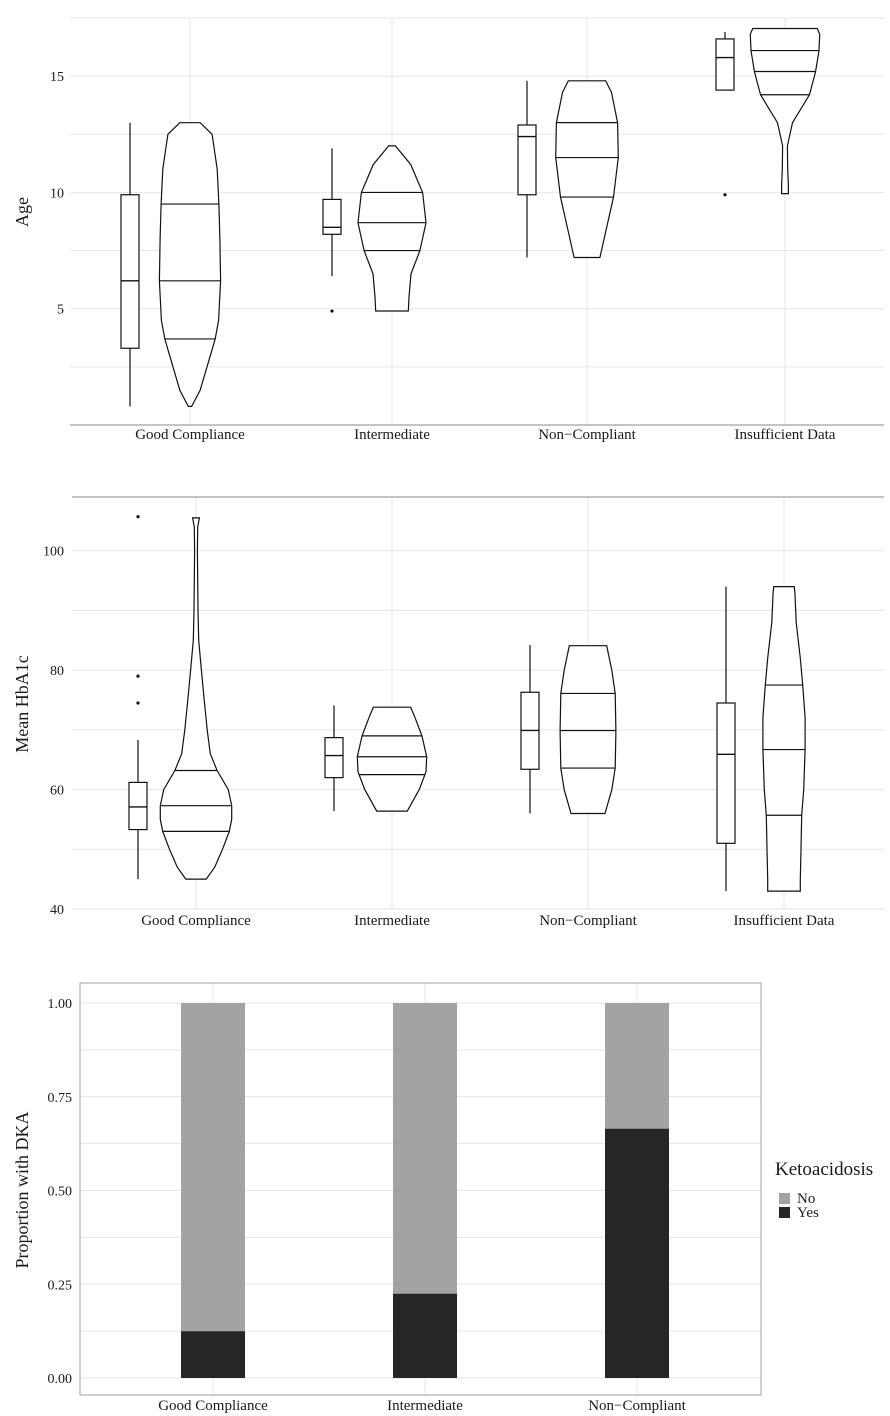 The height and width of the screenshot is (1416, 890). I want to click on age-box-intermediate-outlier, so click(331, 310).